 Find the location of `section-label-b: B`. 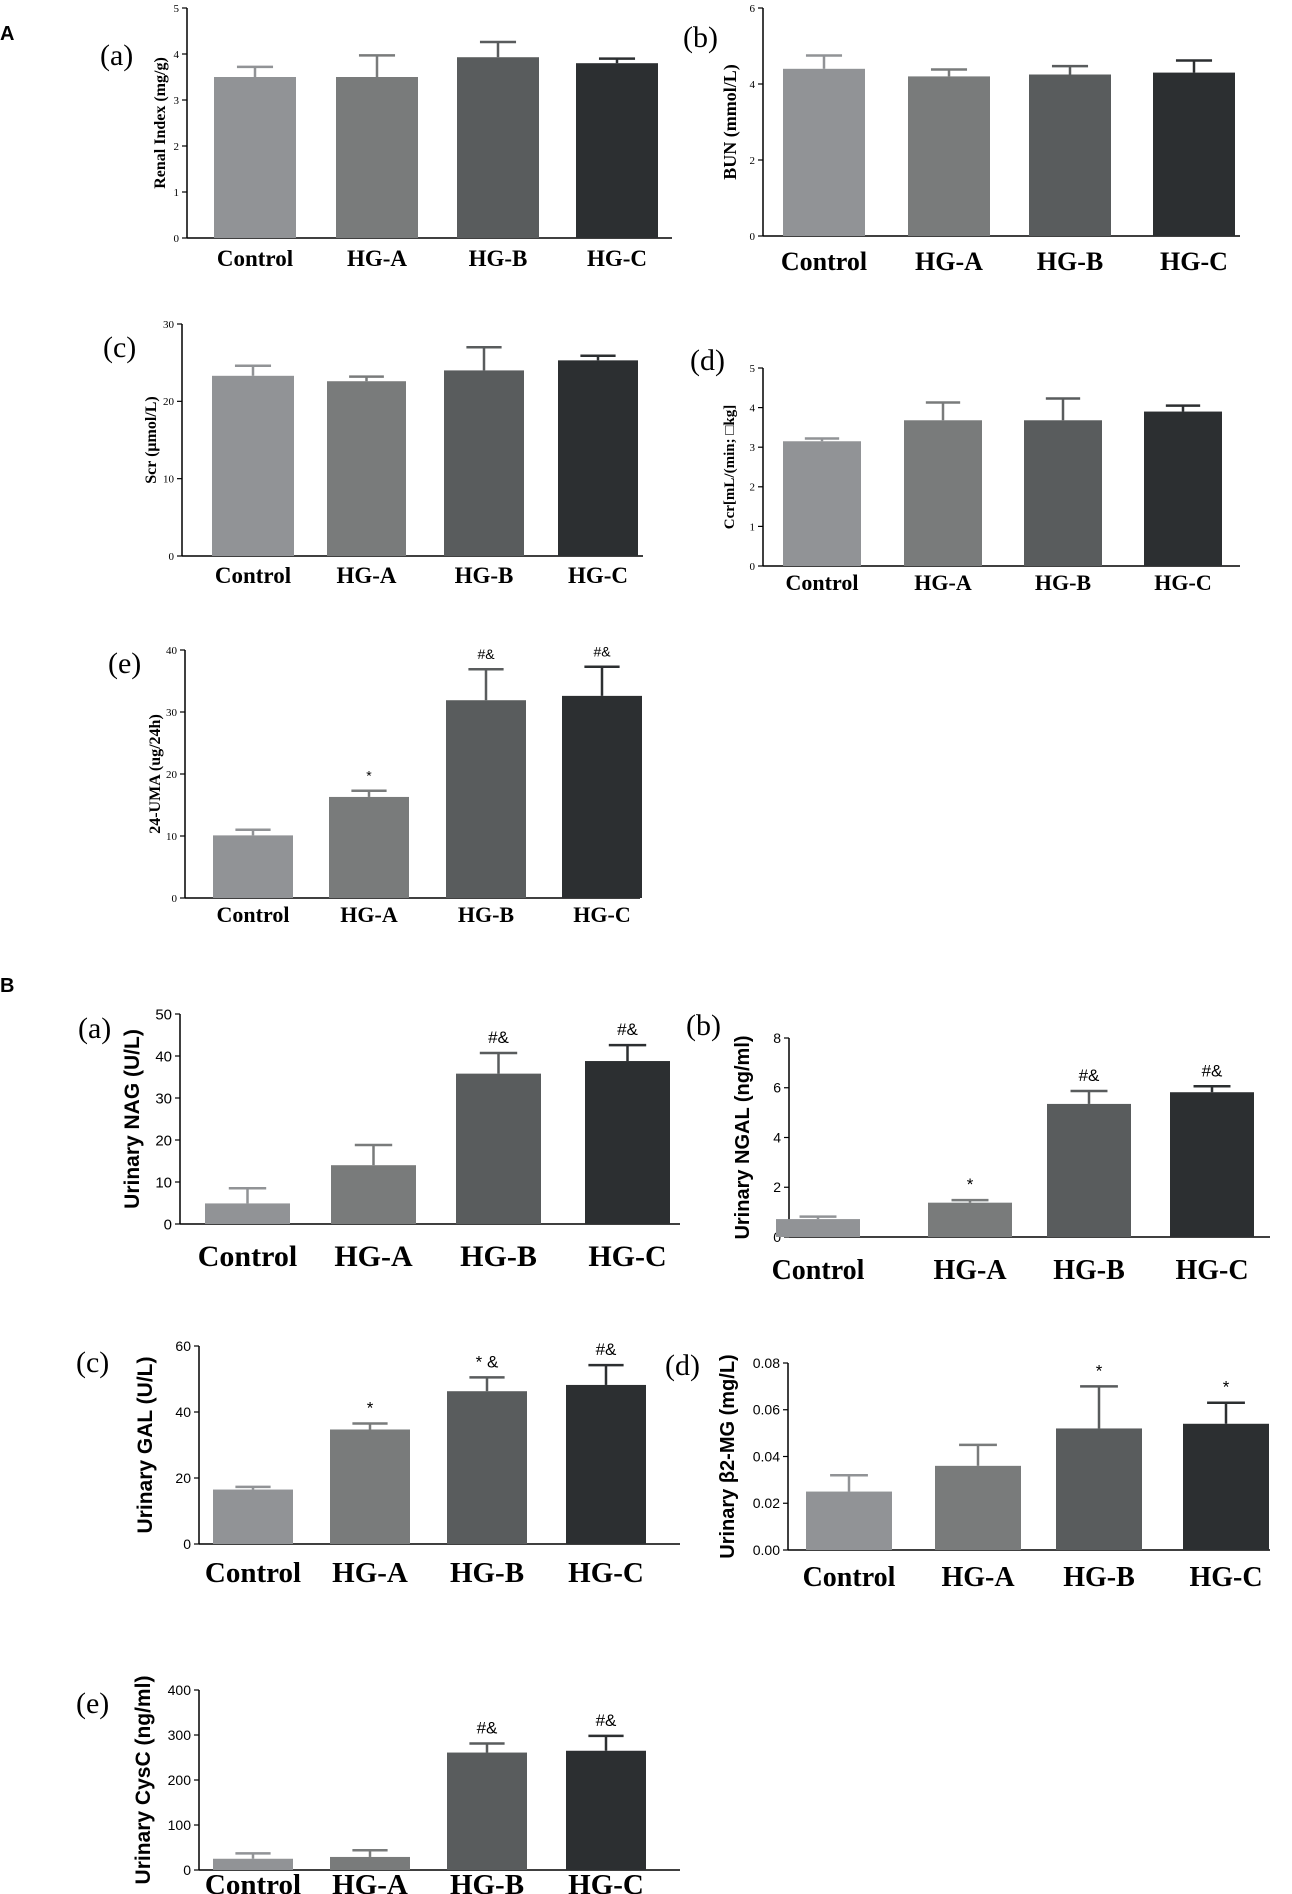

section-label-b: B is located at coordinates (7, 986).